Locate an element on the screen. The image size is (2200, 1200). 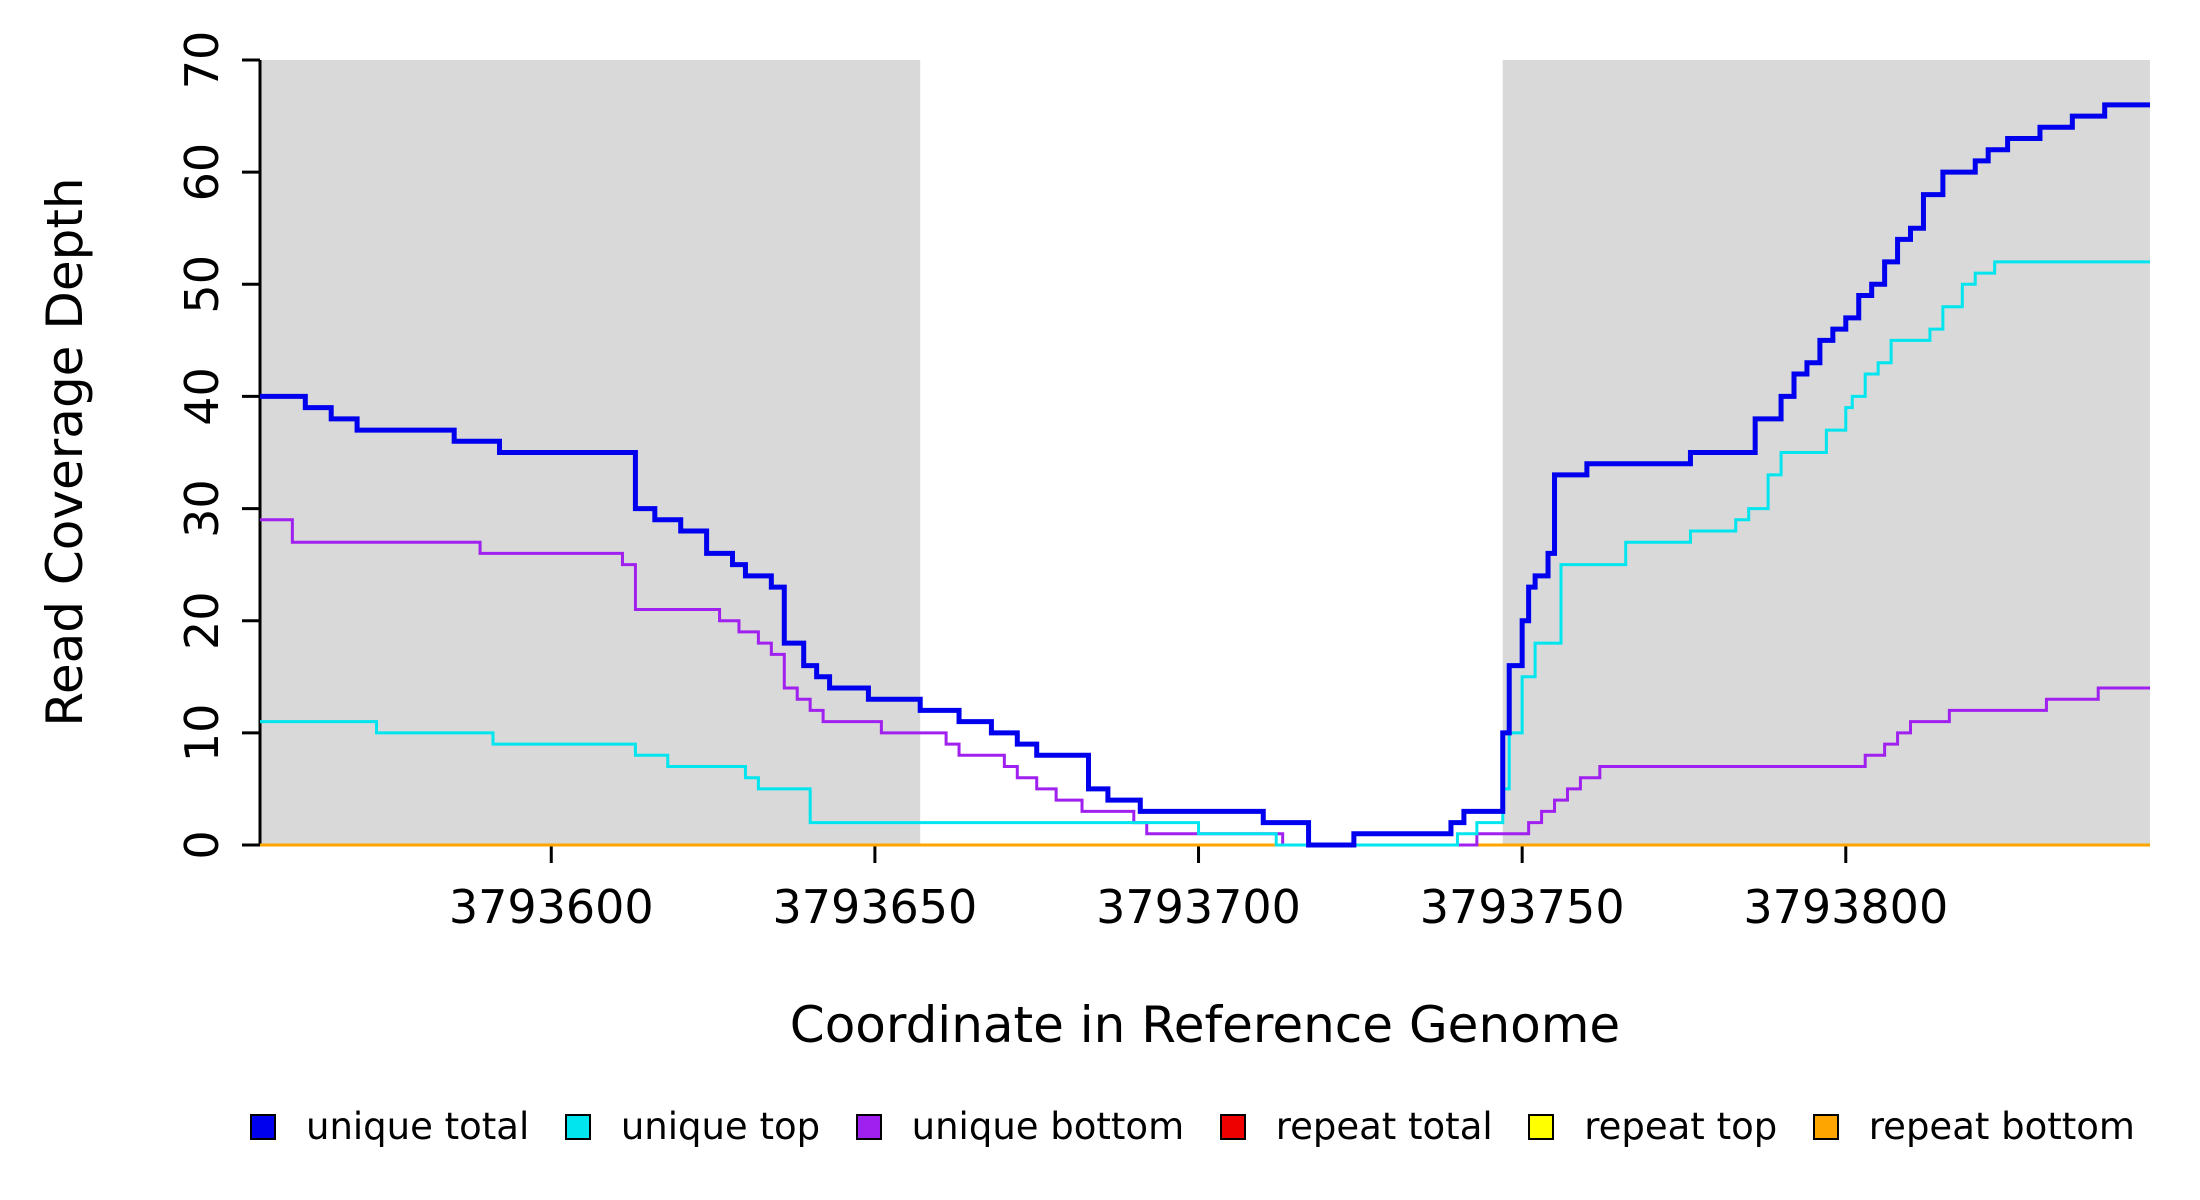
legend-item-repeat-total: repeat total is located at coordinates (1356, 1126).